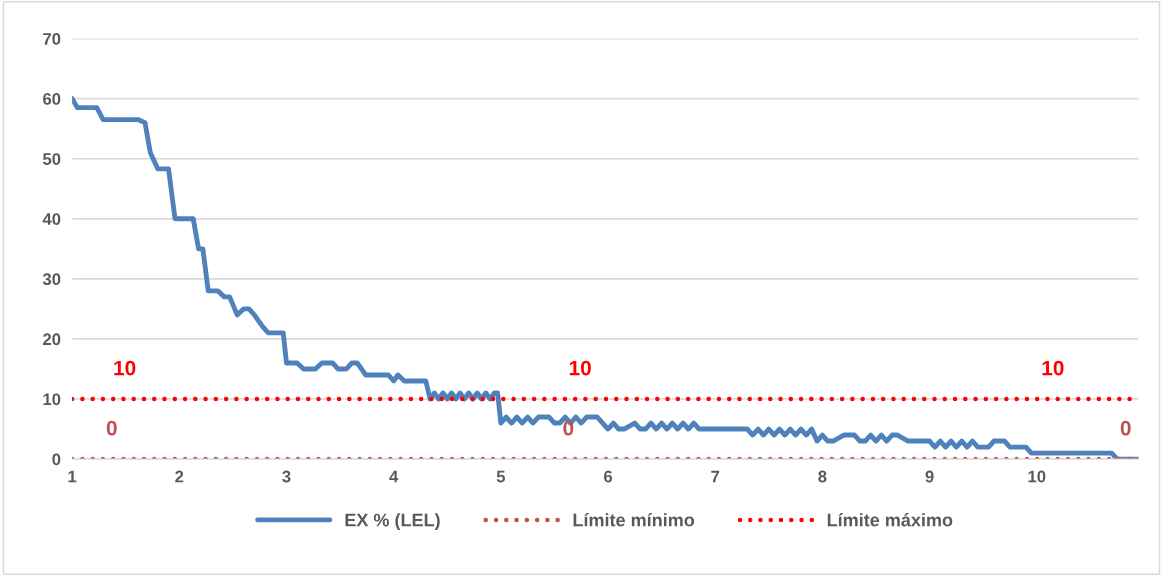  Describe the element at coordinates (51, 159) in the screenshot. I see `y-tick-label: 50` at that location.